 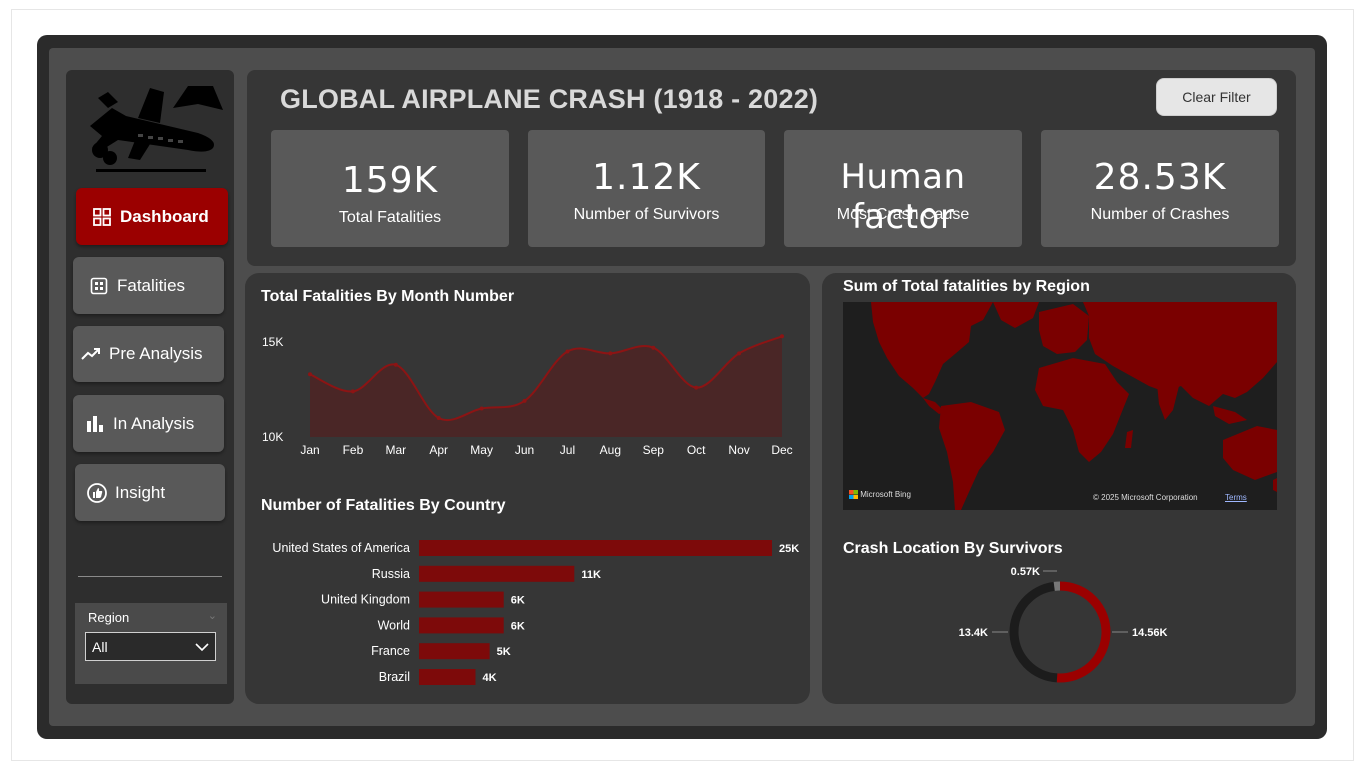 I want to click on nav-insight-label: Insight, so click(x=140, y=492).